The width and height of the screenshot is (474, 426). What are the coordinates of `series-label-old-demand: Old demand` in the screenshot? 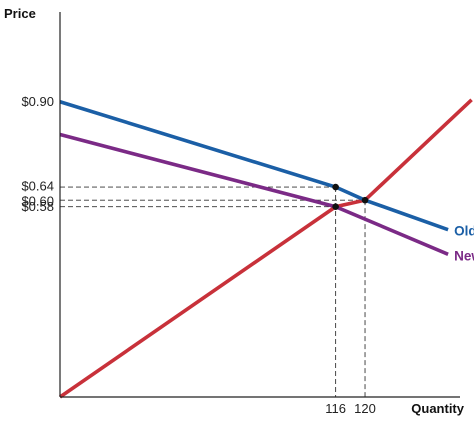 It's located at (464, 231).